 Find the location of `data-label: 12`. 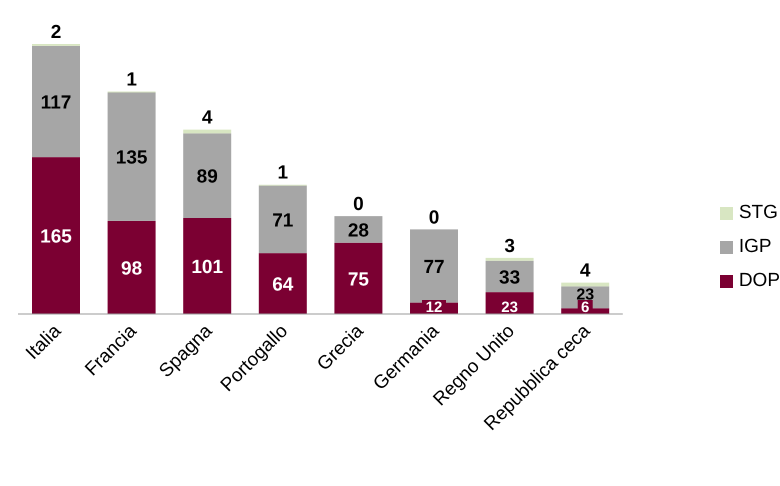

data-label: 12 is located at coordinates (434, 307).